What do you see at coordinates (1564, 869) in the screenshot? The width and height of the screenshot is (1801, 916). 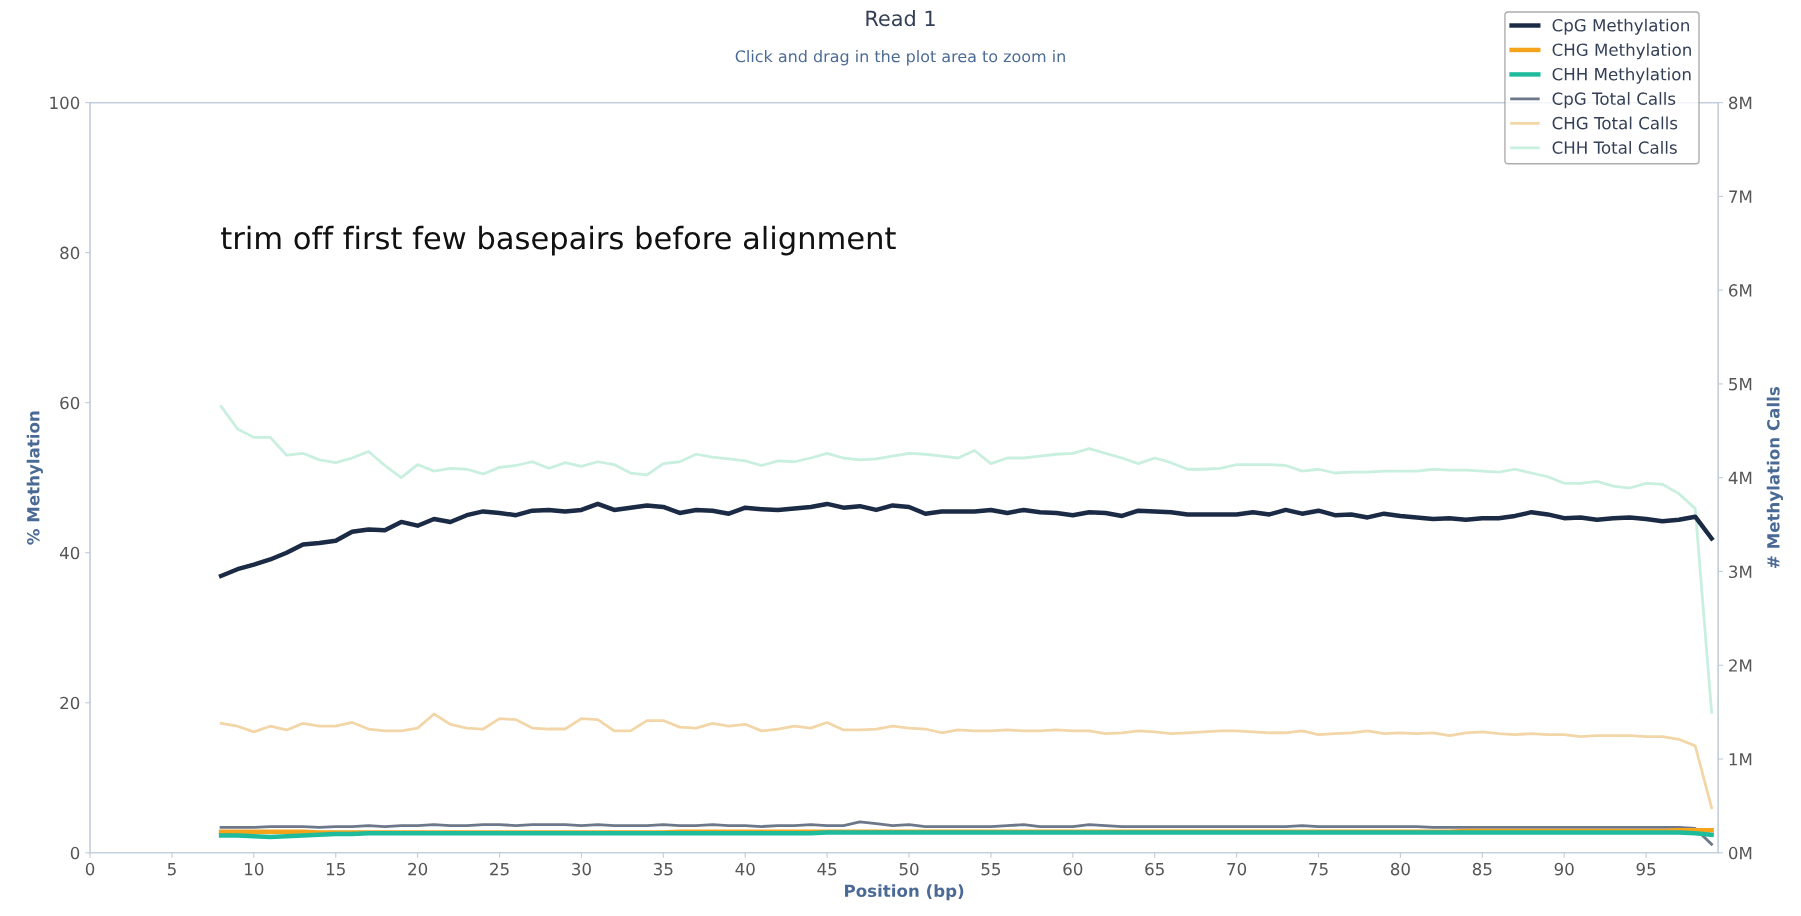 I see `x-tick-label: 90` at bounding box center [1564, 869].